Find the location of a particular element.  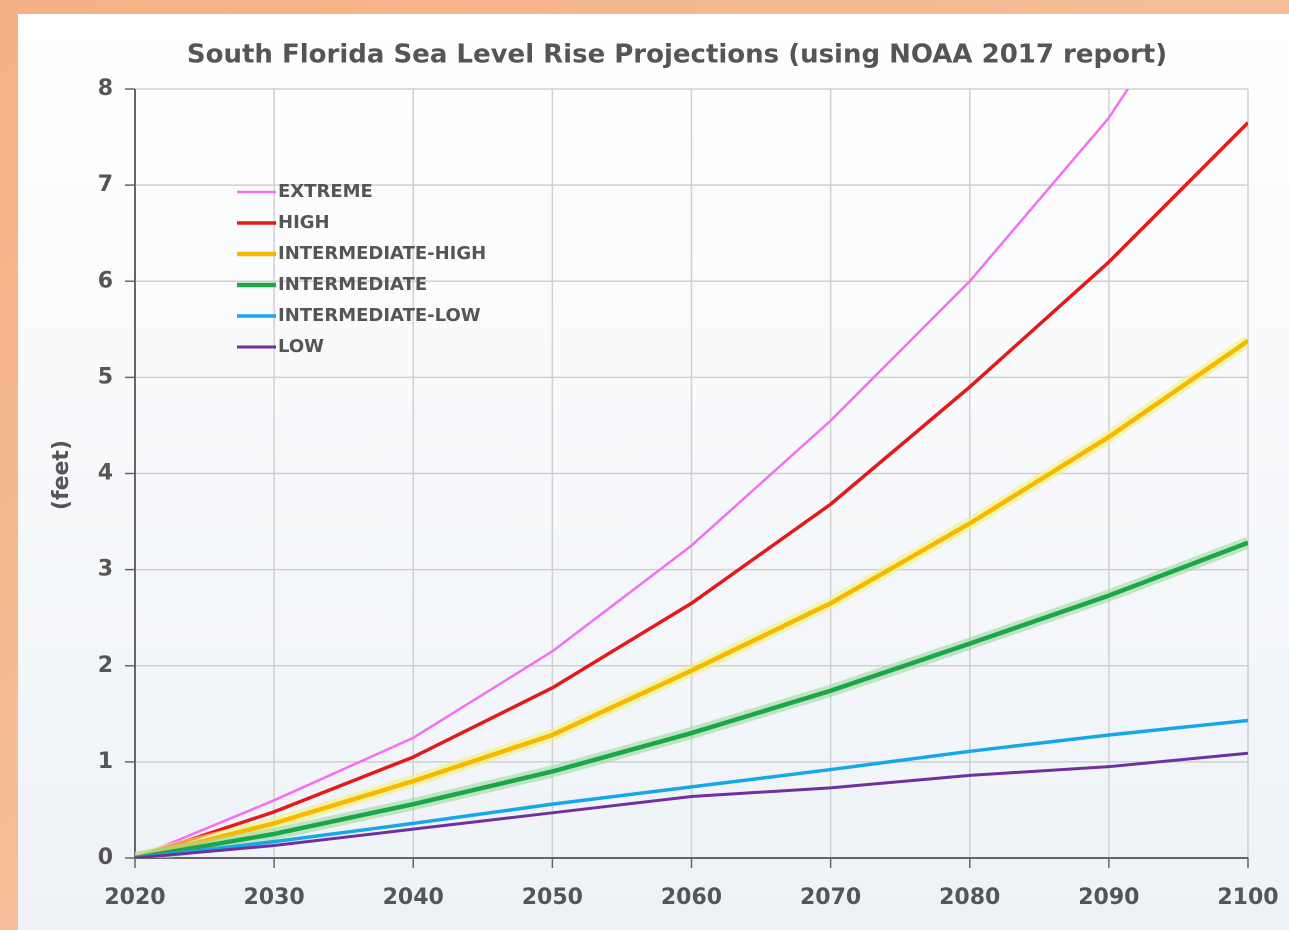

y-tick-label: 5 is located at coordinates (105, 376).